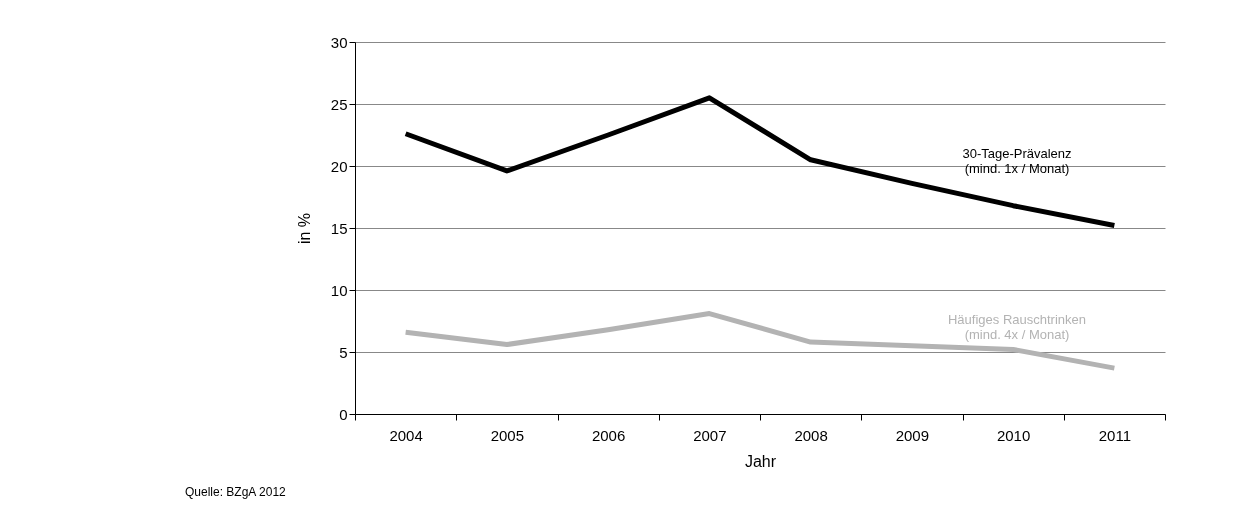  I want to click on x-tick-label: 2006, so click(608, 435).